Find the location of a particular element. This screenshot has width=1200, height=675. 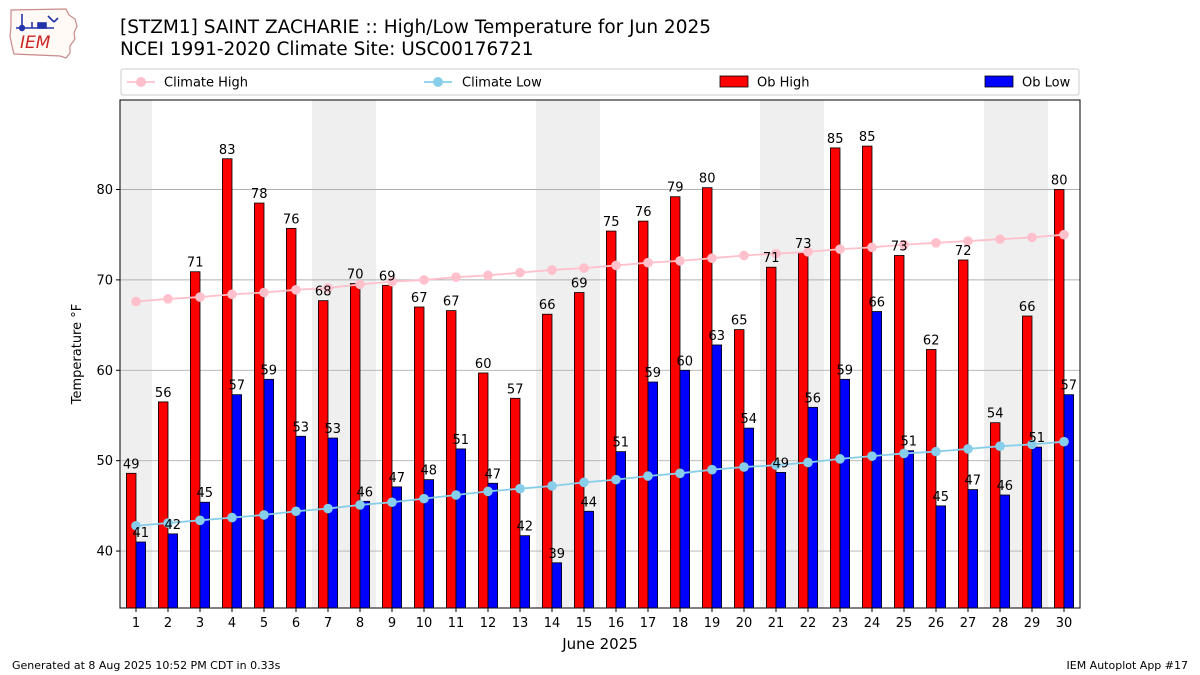

ob-high-value-label: 66 is located at coordinates (1027, 307).